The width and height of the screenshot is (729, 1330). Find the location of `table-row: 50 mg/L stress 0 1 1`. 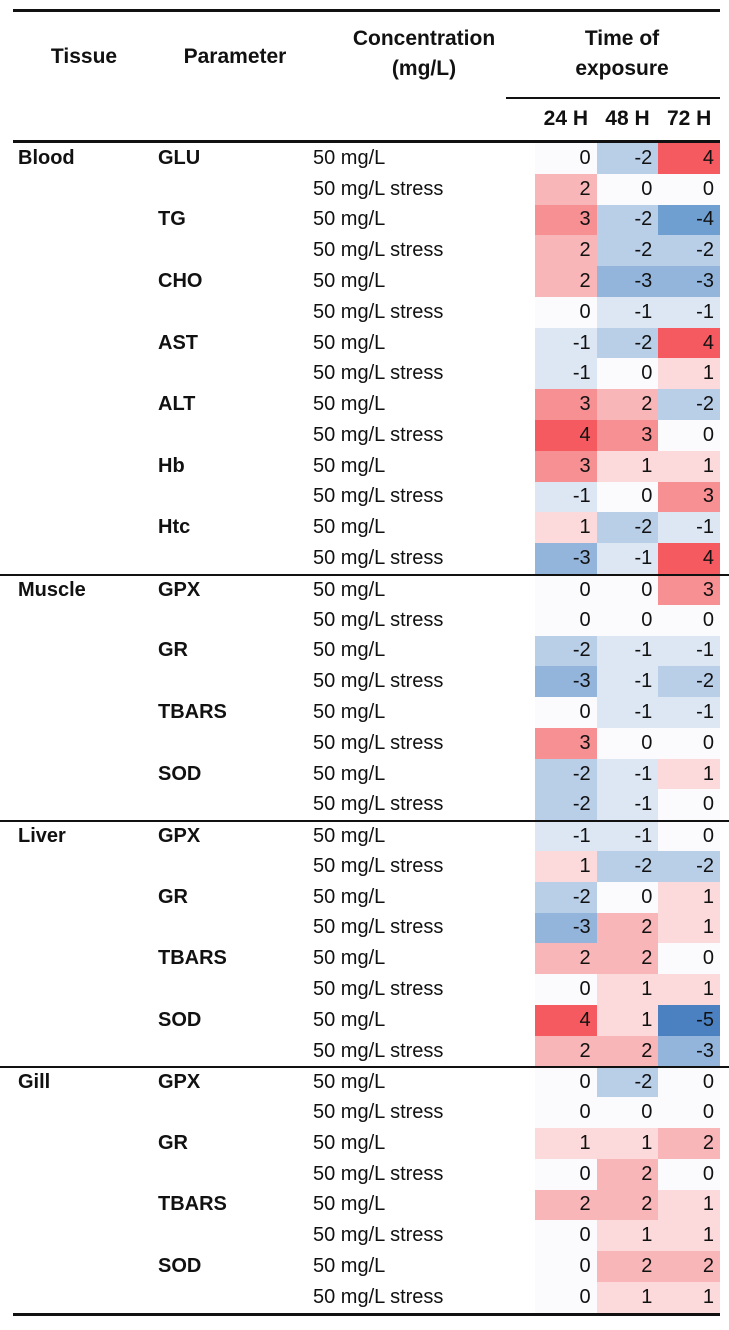

table-row: 50 mg/L stress 0 1 1 is located at coordinates (364, 1236).